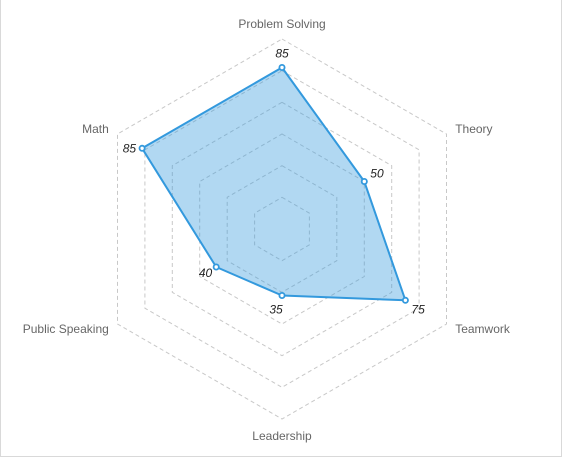  Describe the element at coordinates (216, 267) in the screenshot. I see `data-point-public-speaking` at that location.